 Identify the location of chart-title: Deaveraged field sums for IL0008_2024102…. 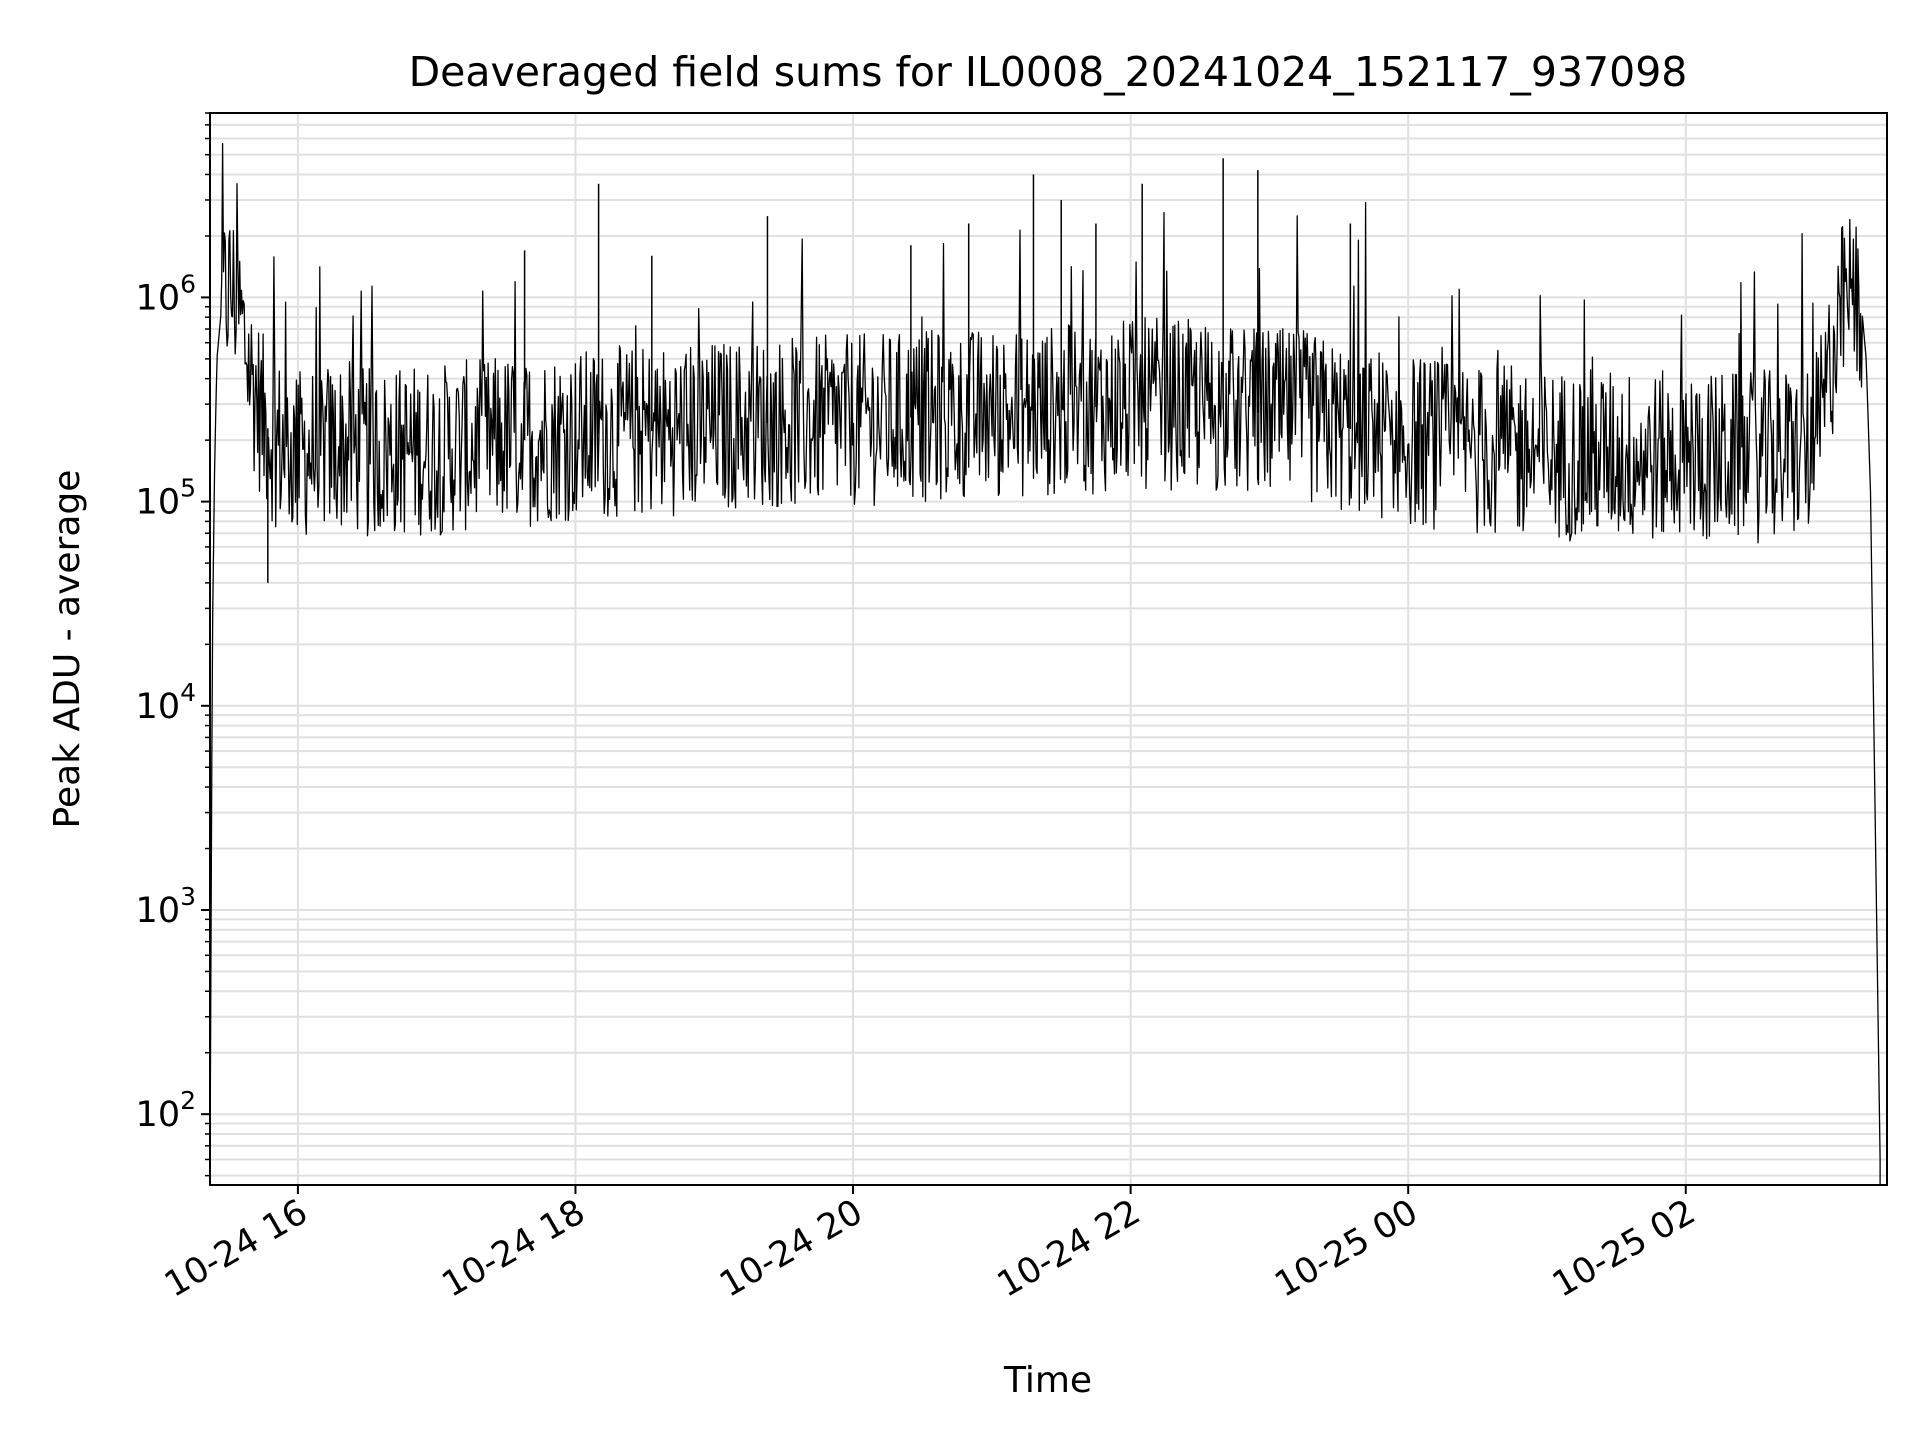
(1048, 72).